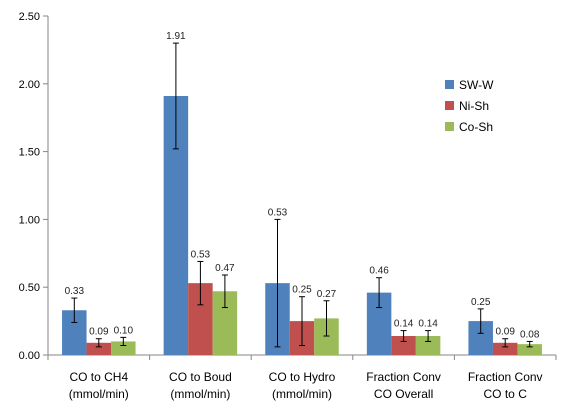 This screenshot has height=405, width=561. Describe the element at coordinates (505, 385) in the screenshot. I see `x-category-label: Fraction Conv CO to C` at that location.